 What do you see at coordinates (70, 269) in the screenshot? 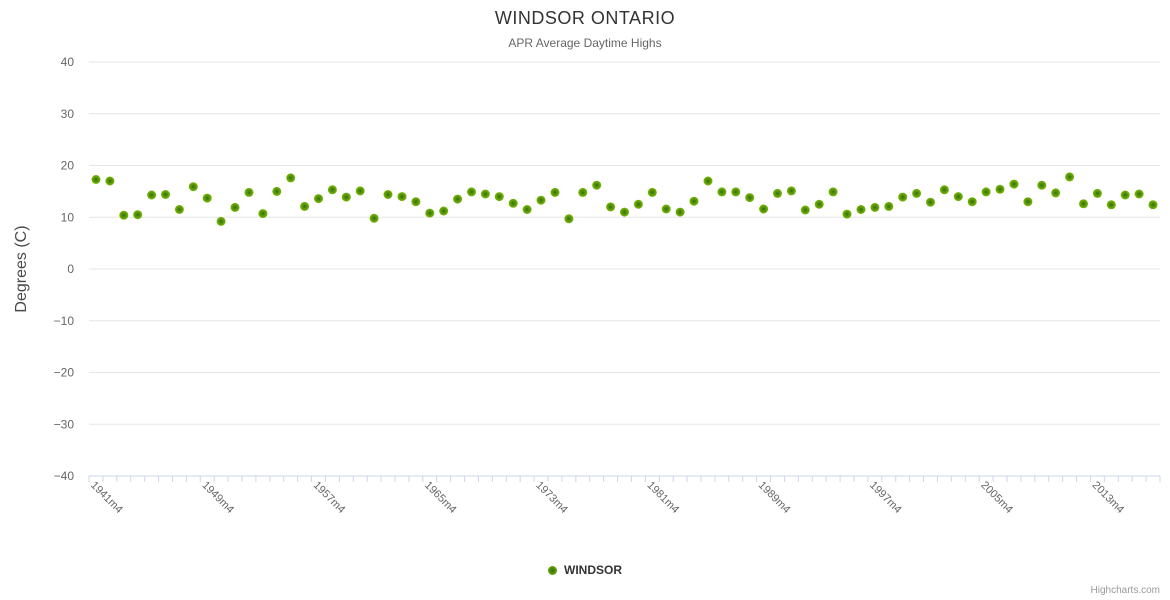
I see `y-axis-label: 0` at bounding box center [70, 269].